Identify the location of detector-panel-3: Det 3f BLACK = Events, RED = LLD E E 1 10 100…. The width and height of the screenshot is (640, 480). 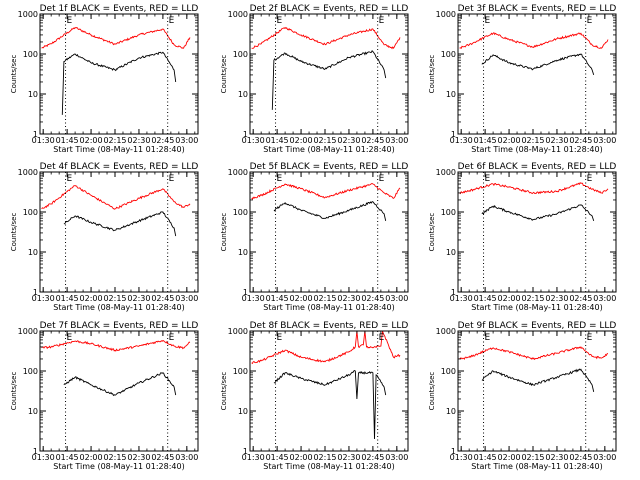
(522, 79).